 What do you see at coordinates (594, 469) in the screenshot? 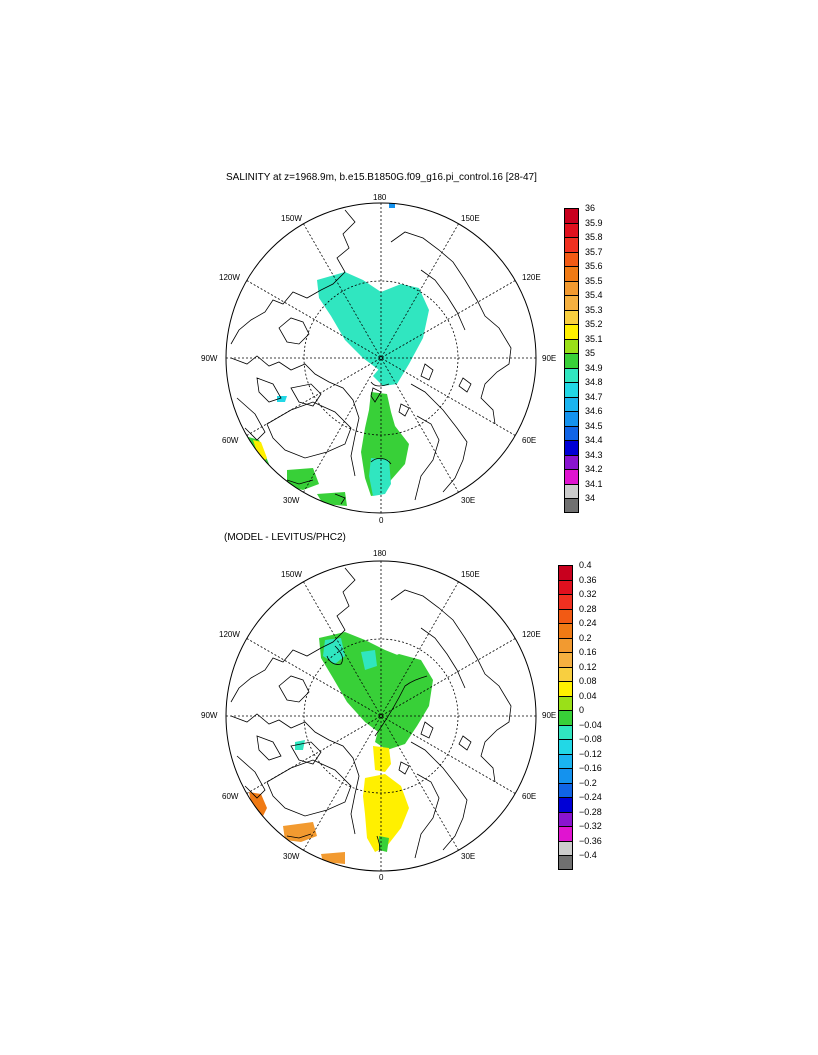
I see `colorbar-tick-label: 34.2` at bounding box center [594, 469].